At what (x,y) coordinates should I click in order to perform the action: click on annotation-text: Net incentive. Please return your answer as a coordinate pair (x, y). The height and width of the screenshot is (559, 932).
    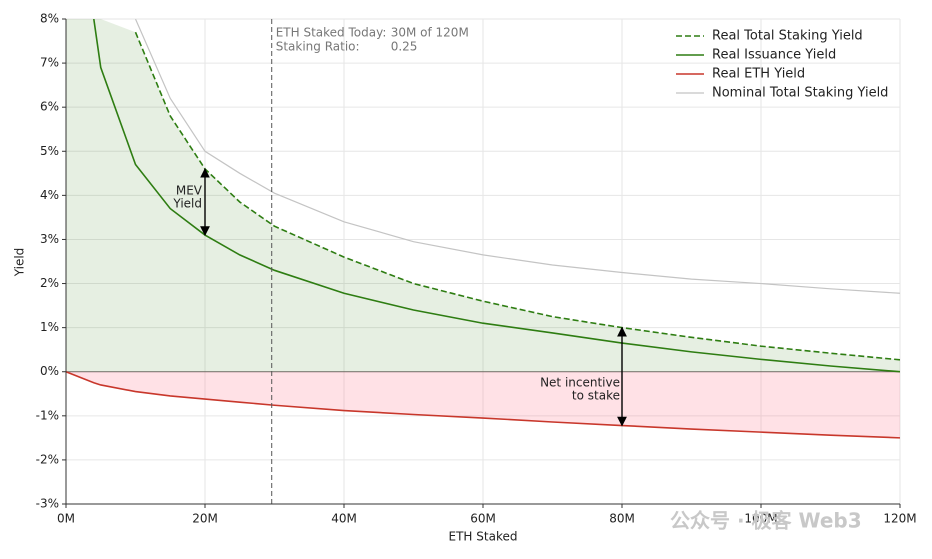
    Looking at the image, I should click on (580, 383).